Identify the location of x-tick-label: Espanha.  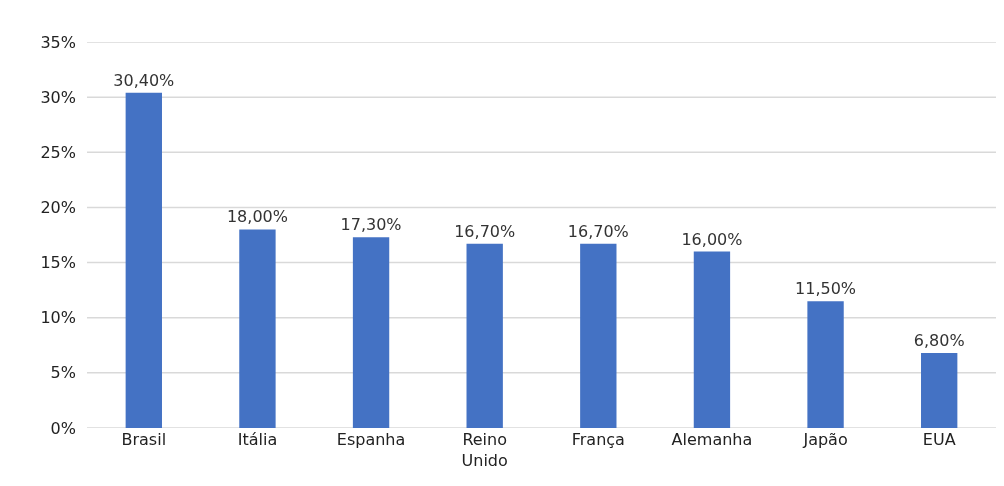
(371, 439).